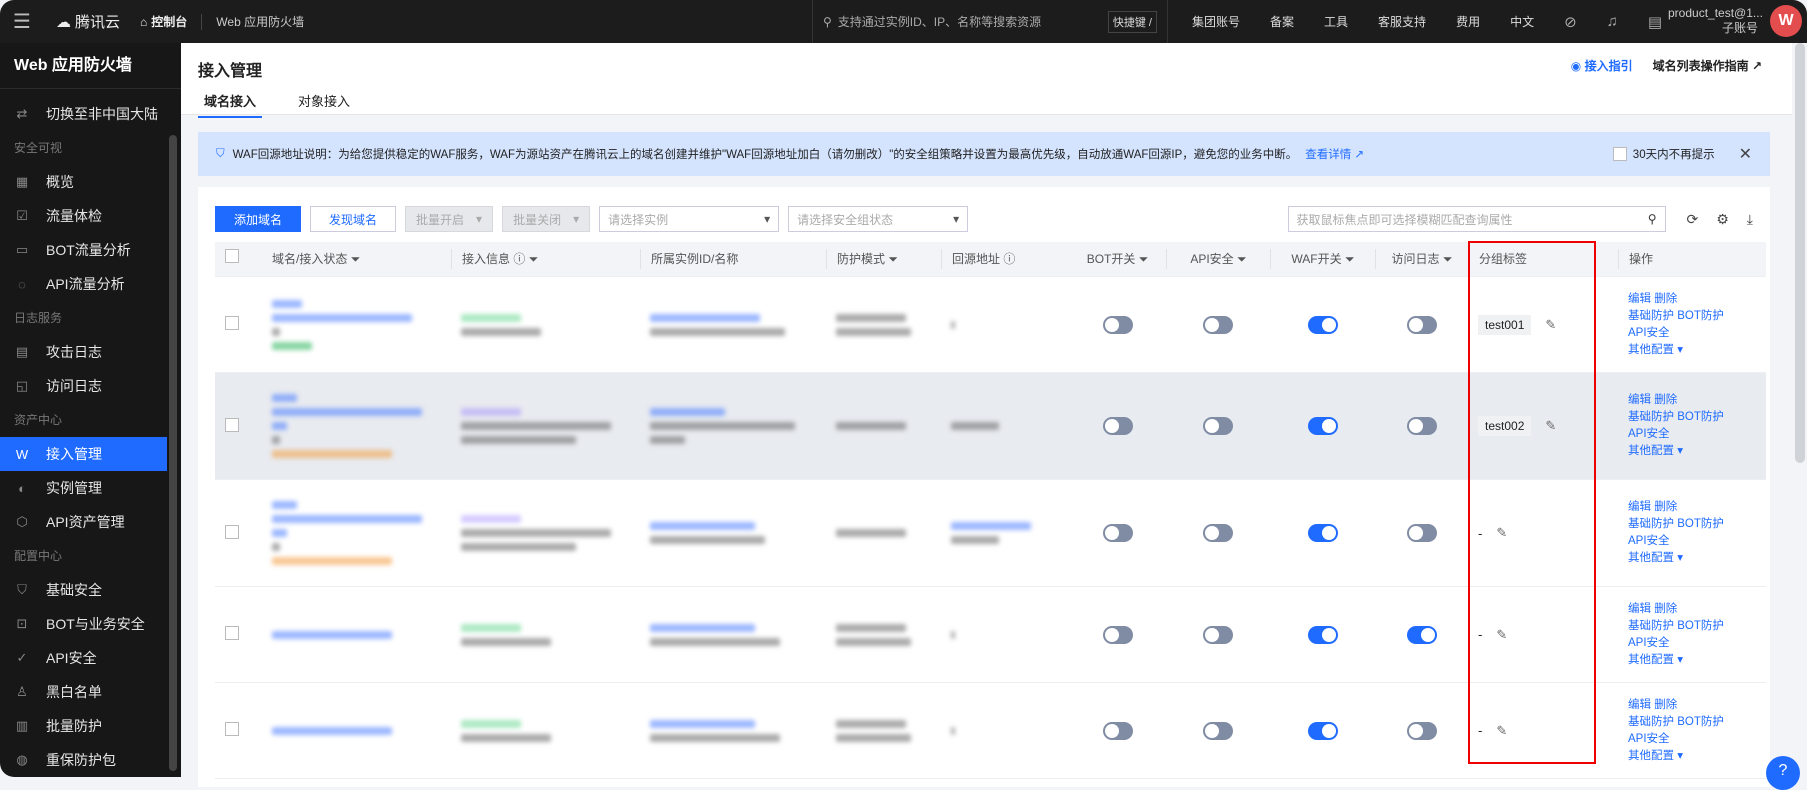 This screenshot has width=1807, height=790. What do you see at coordinates (90, 590) in the screenshot?
I see `sidebar-item: ⛉ 基础安全` at bounding box center [90, 590].